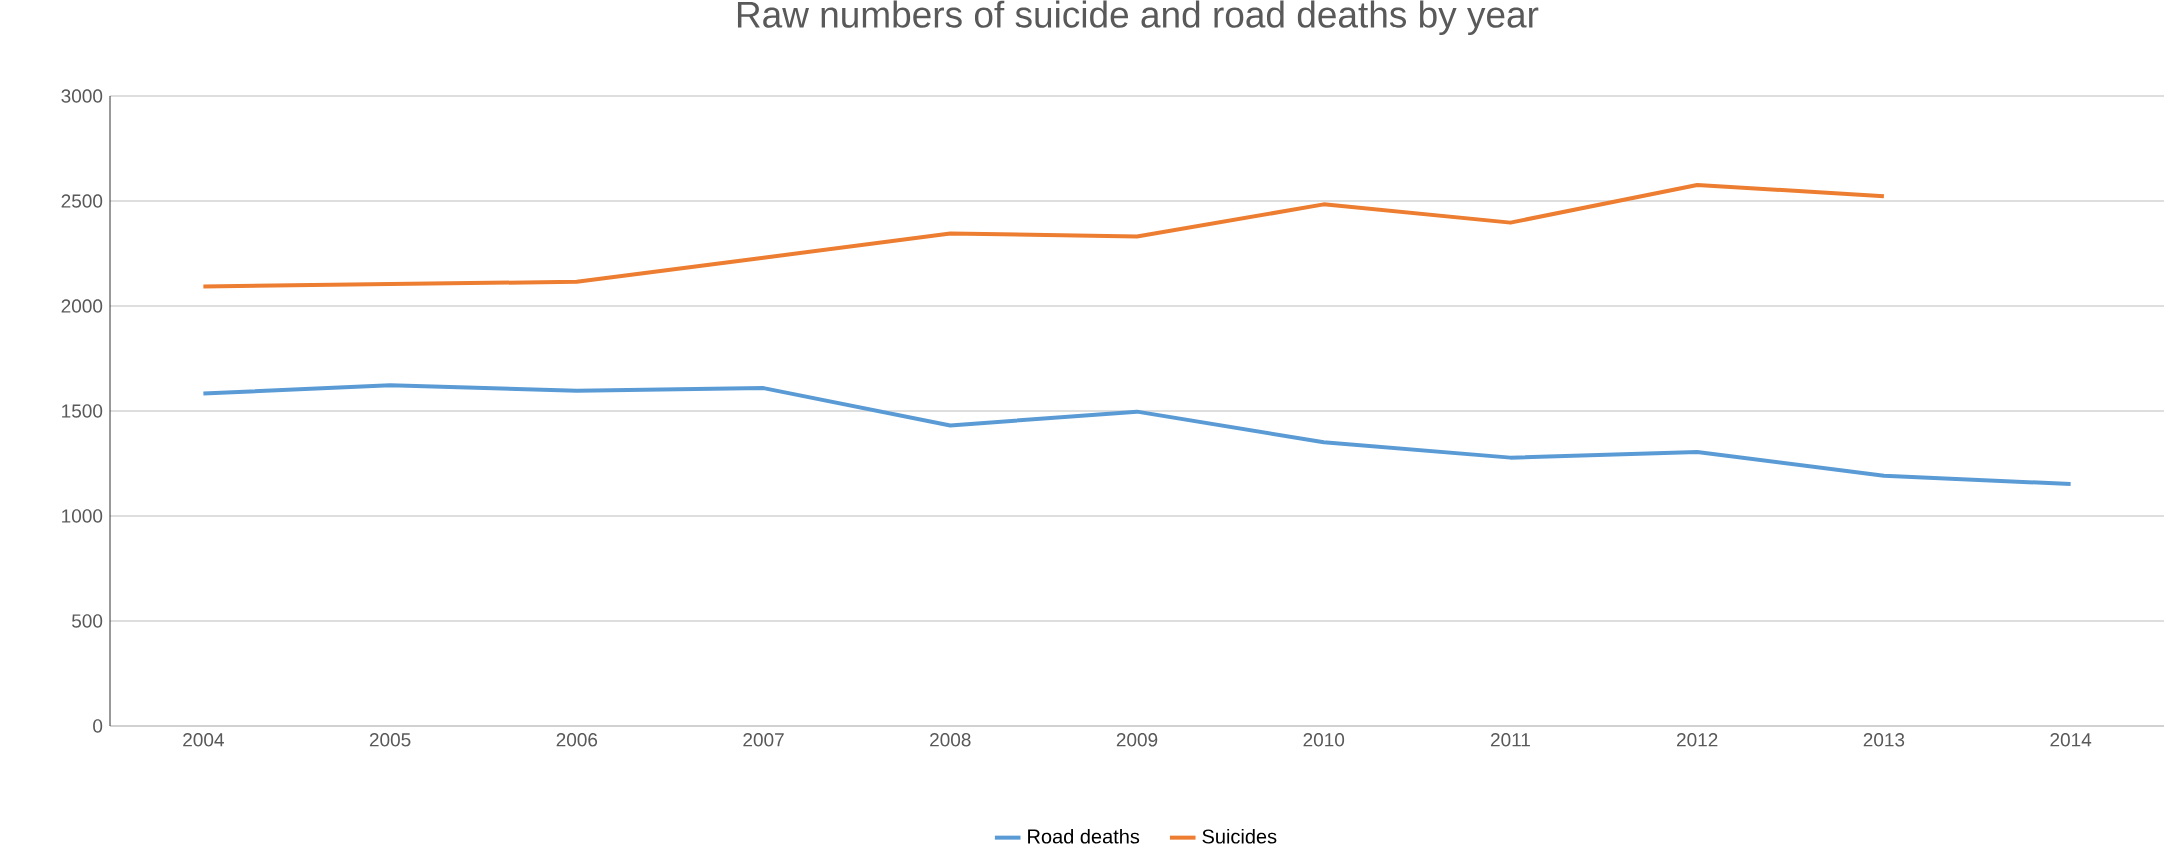  What do you see at coordinates (82, 96) in the screenshot?
I see `y-tick-label: 3000` at bounding box center [82, 96].